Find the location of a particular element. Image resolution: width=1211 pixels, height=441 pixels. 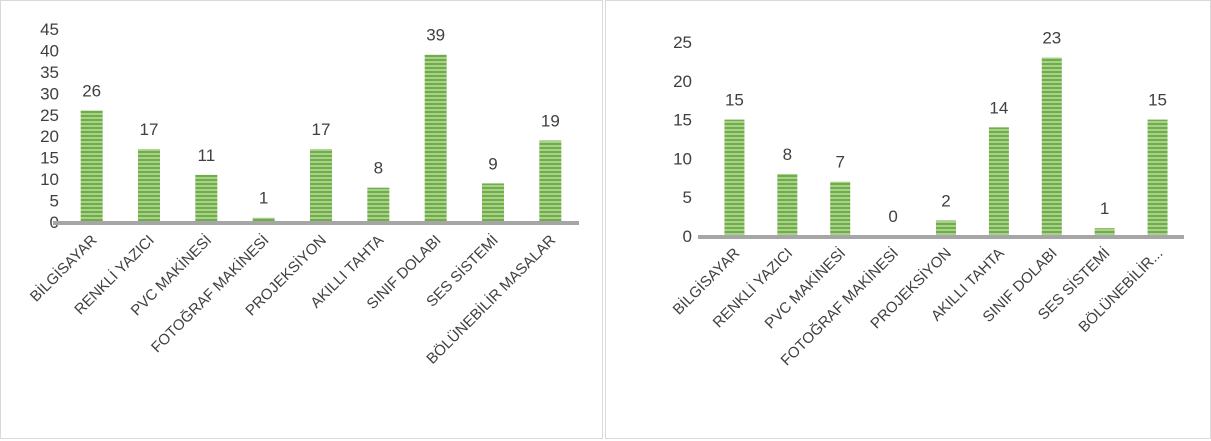

chart-1-ytick-label: 30 is located at coordinates (49, 93).